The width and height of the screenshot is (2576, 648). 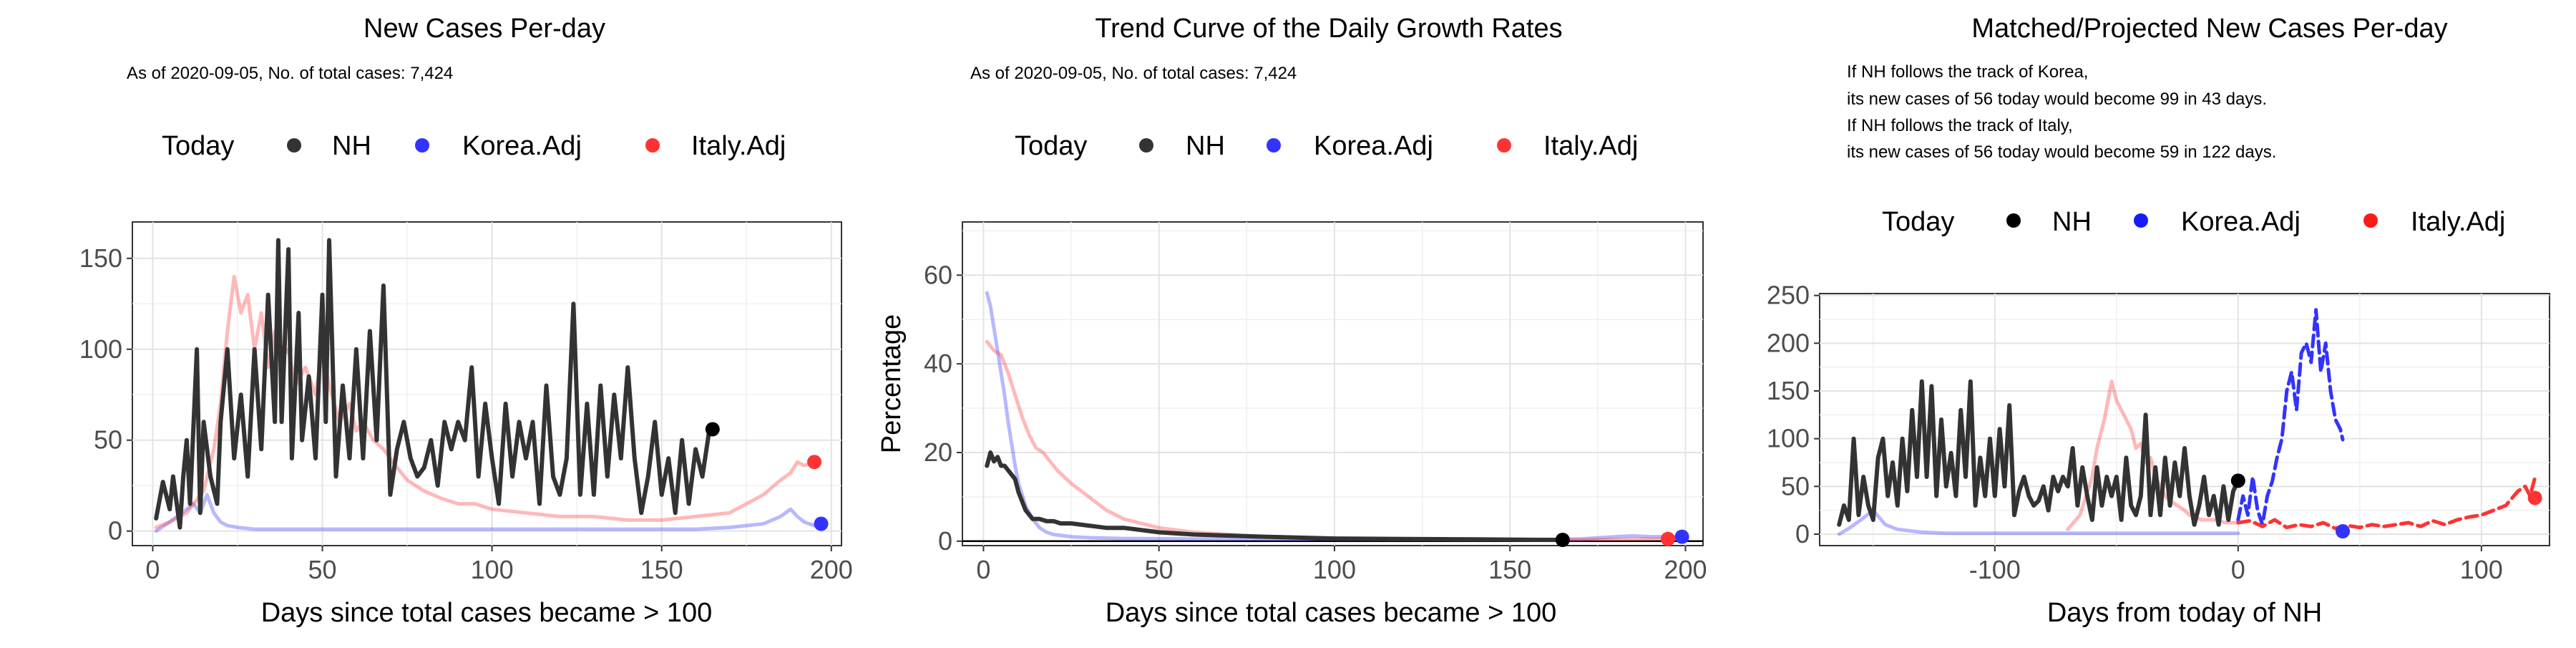 I want to click on panel-1-today-point-korea-adj, so click(x=822, y=523).